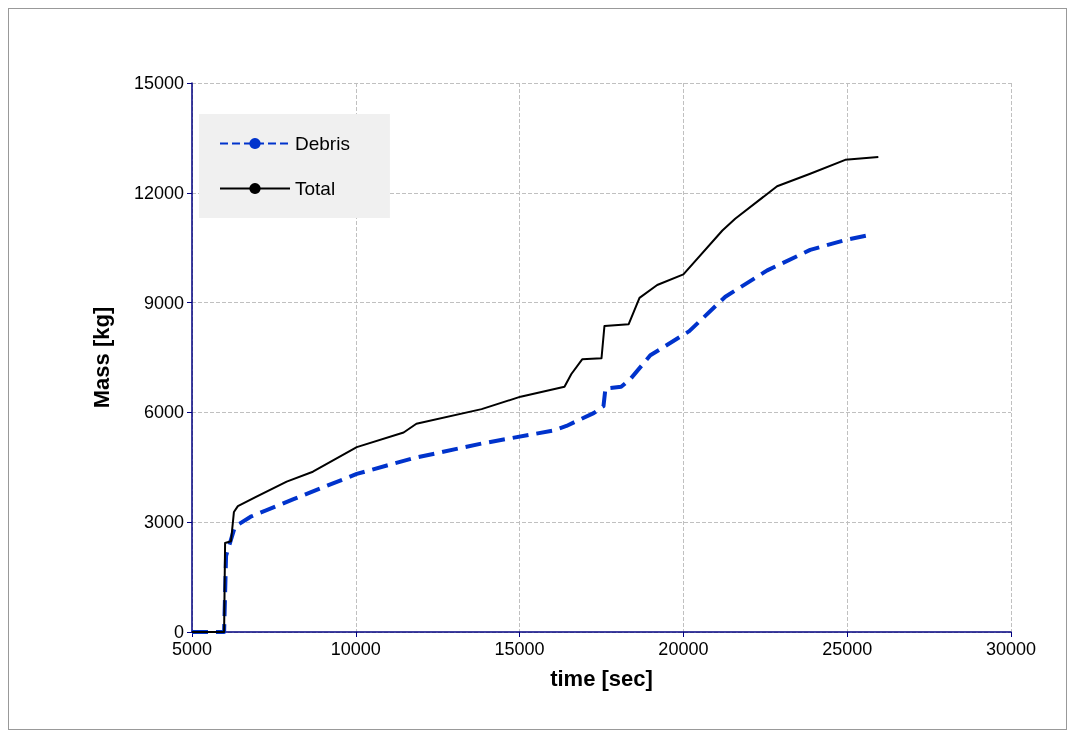 The width and height of the screenshot is (1075, 738). Describe the element at coordinates (1011, 649) in the screenshot. I see `x-tick-label: 30000` at that location.